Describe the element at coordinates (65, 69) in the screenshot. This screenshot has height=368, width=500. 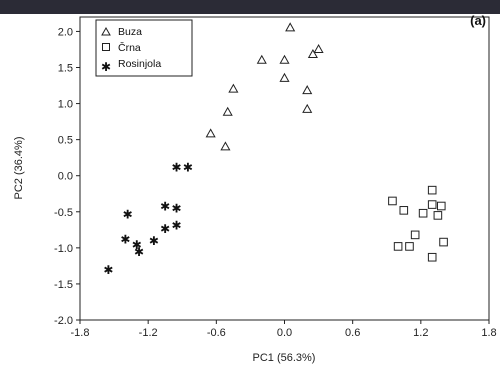
I see `y-tick-label: 1.5` at that location.